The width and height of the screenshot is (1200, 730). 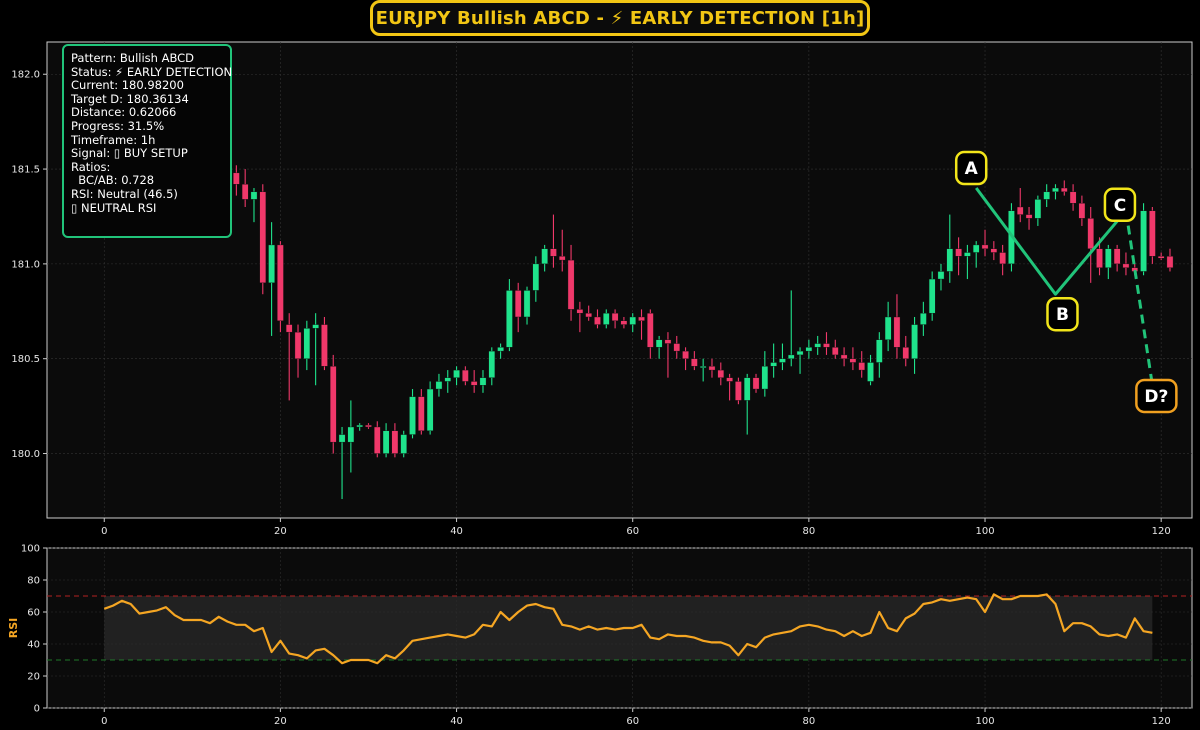 What do you see at coordinates (113, 180) in the screenshot?
I see `info-line: BC/AB: 0.728` at bounding box center [113, 180].